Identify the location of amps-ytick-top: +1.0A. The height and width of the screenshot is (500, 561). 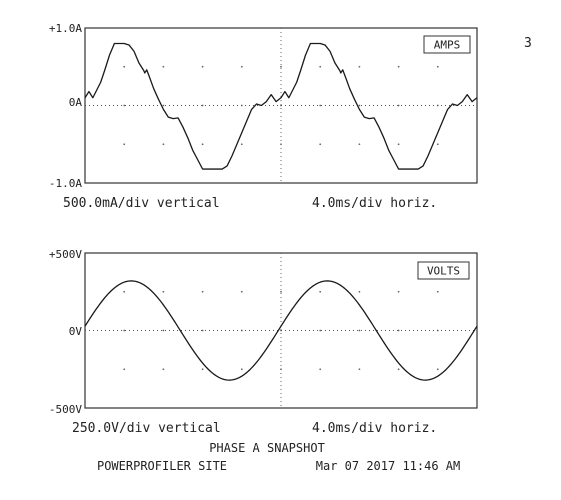
(65, 28).